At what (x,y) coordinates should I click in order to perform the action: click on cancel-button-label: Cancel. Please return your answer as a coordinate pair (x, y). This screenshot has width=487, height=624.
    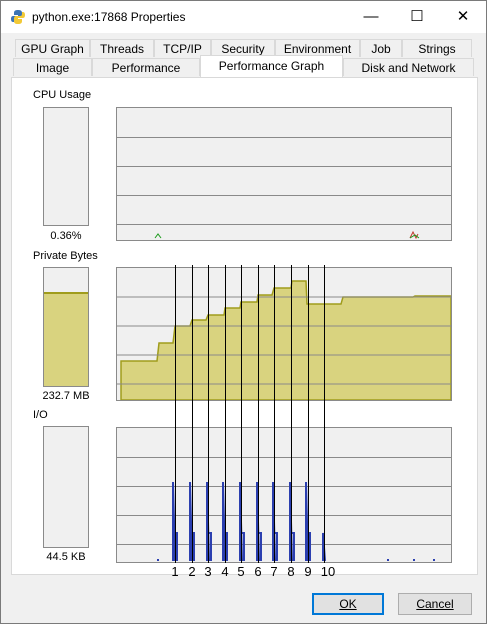
    Looking at the image, I should click on (435, 604).